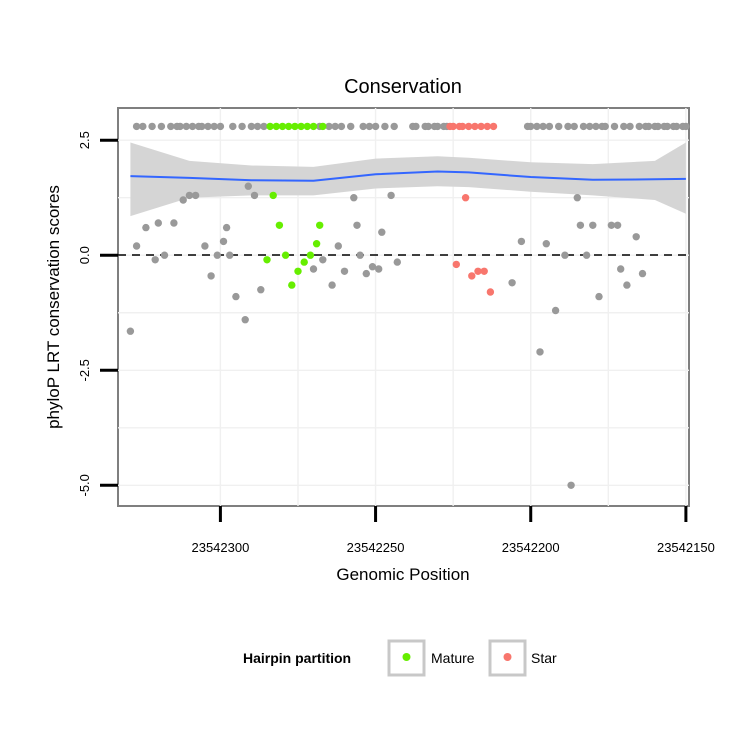 The image size is (750, 755). Describe the element at coordinates (522, 658) in the screenshot. I see `legend-item-star: Star` at that location.